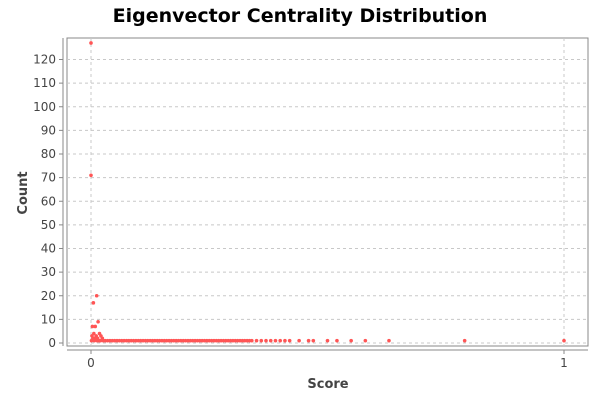 This screenshot has height=400, width=600. I want to click on y-tick-label: 40, so click(48, 249).